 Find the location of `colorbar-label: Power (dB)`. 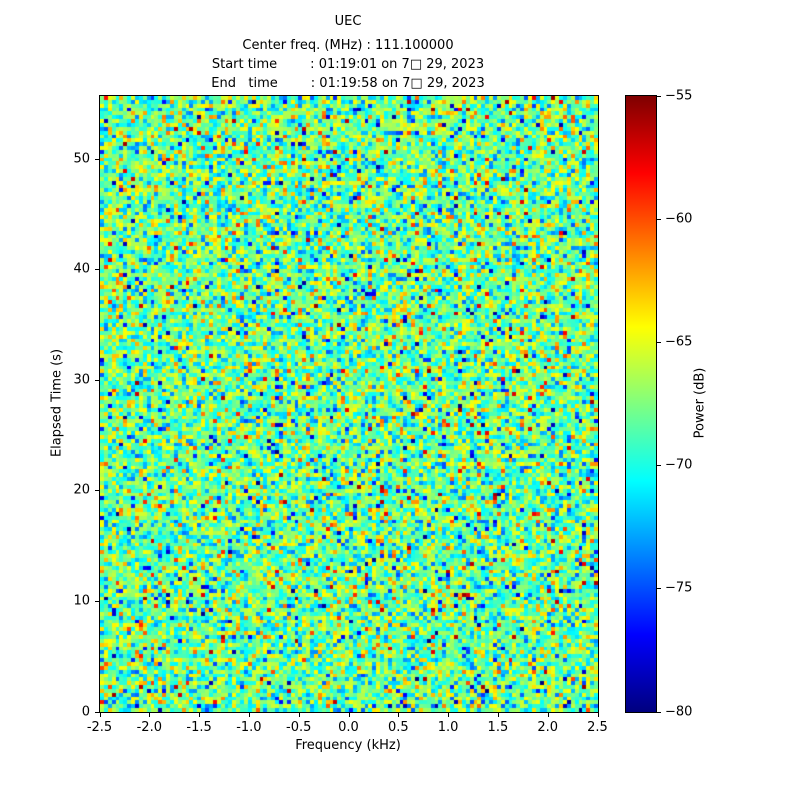

colorbar-label: Power (dB) is located at coordinates (700, 403).